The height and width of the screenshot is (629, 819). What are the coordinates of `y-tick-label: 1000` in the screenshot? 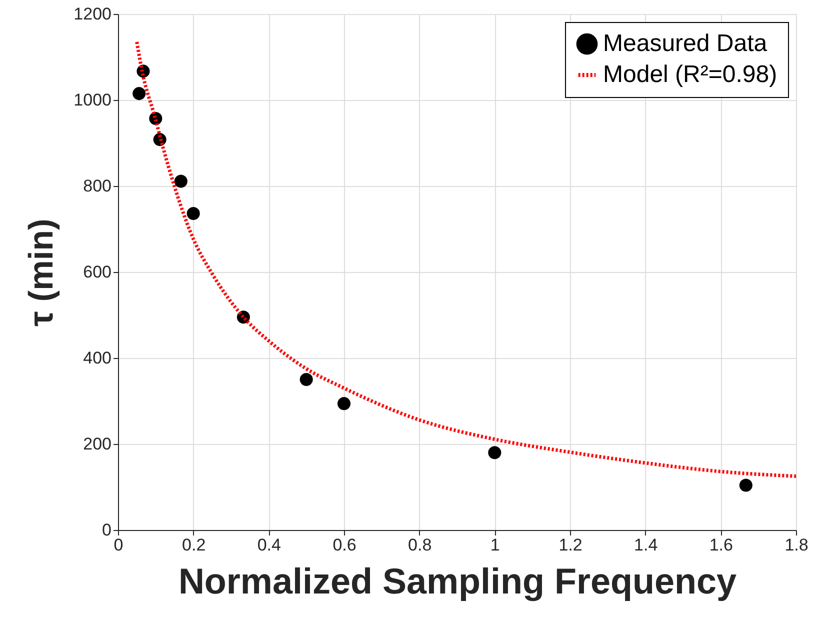 It's located at (93, 100).